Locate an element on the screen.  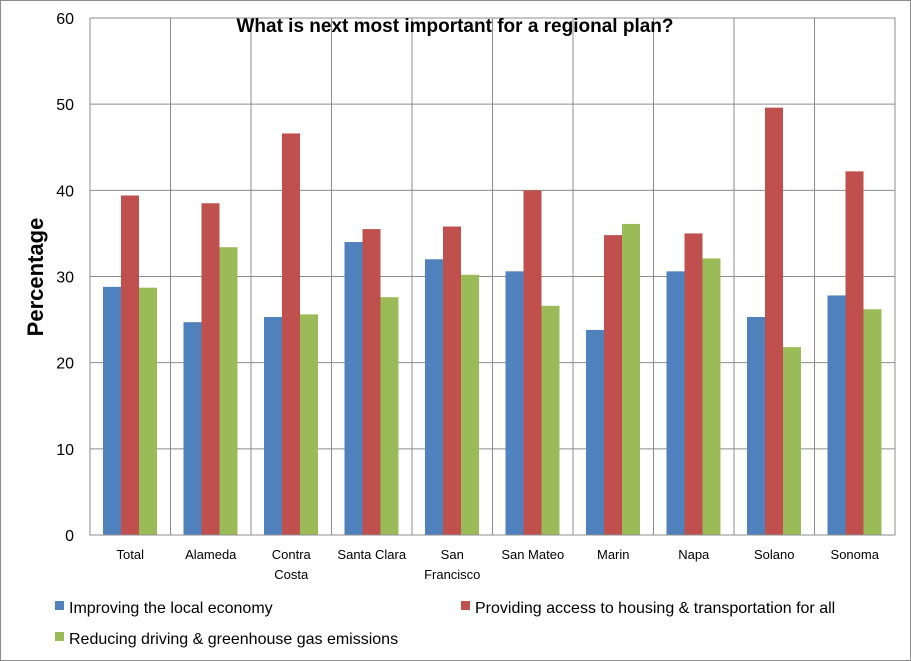
x-category-label: Contra is located at coordinates (292, 554).